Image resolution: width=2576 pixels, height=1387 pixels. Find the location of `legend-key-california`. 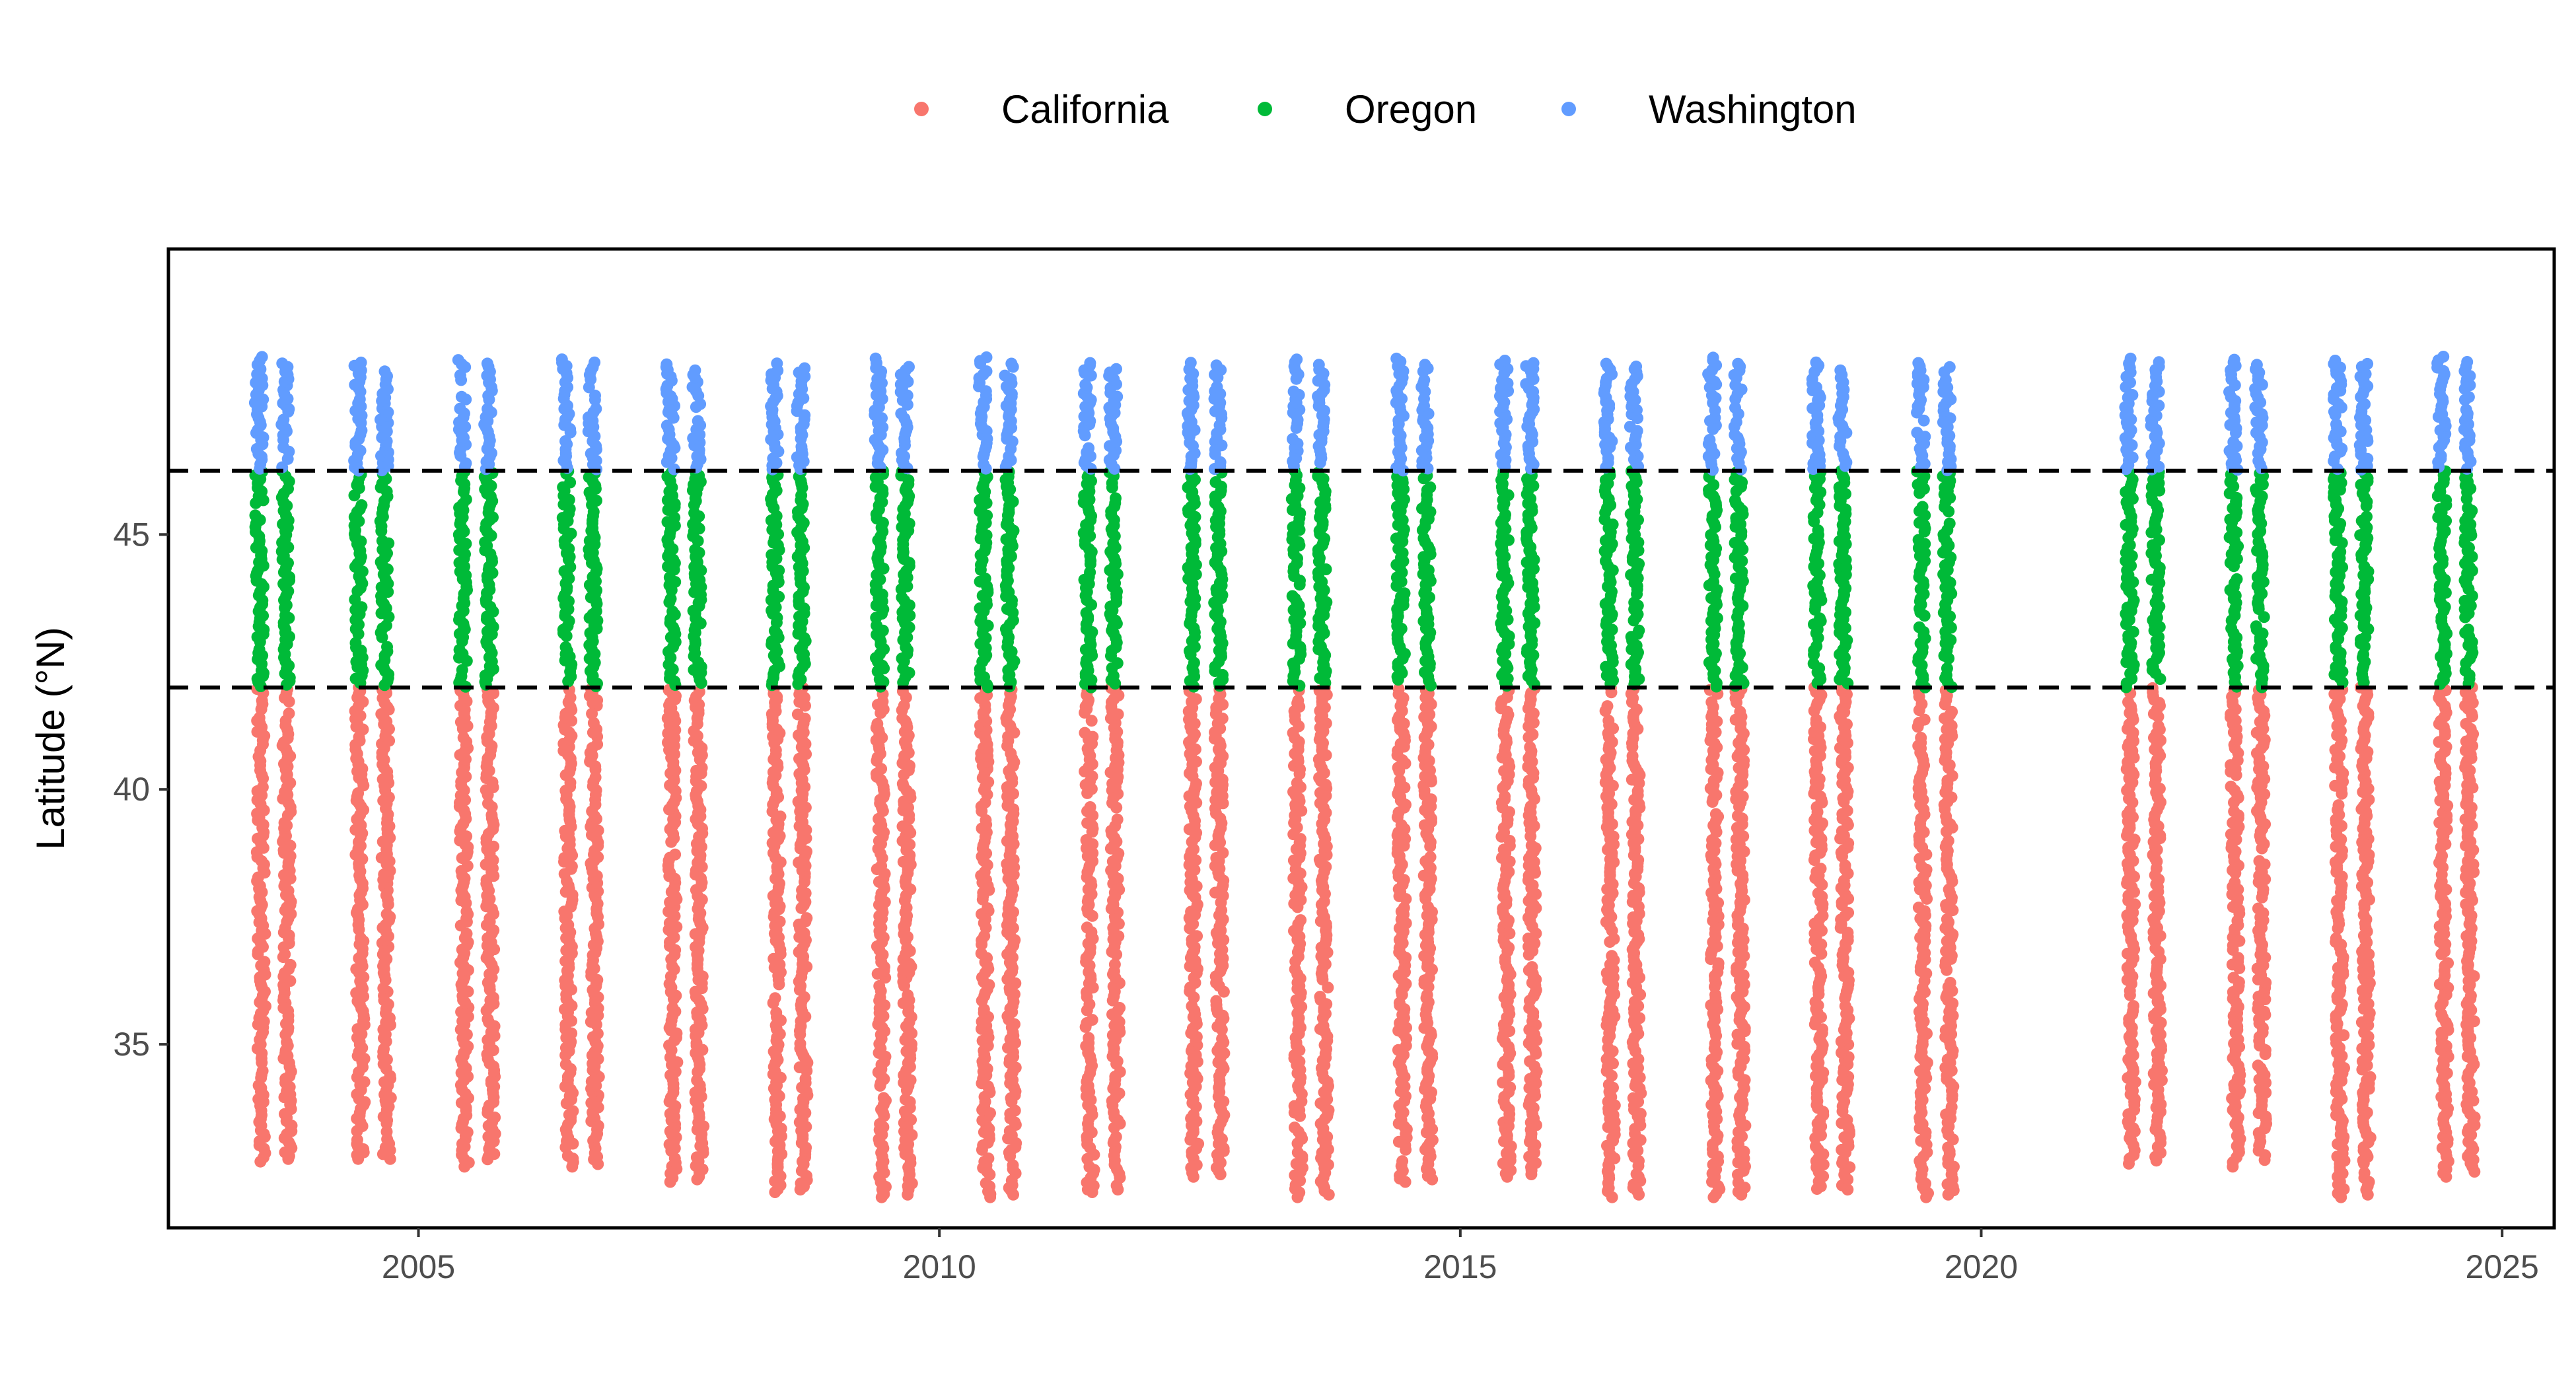

legend-key-california is located at coordinates (922, 109).